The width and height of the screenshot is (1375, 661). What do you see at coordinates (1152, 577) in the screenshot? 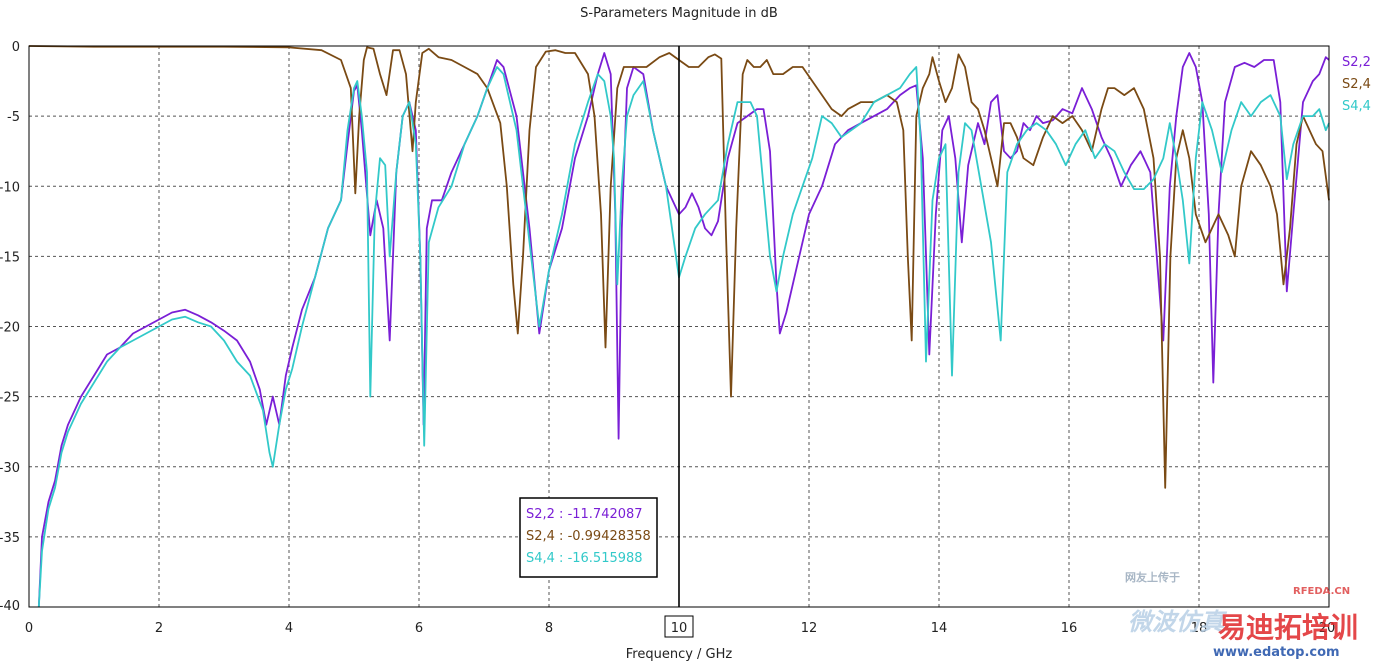
I see `watermark-top-left: 网友上传于` at bounding box center [1152, 577].